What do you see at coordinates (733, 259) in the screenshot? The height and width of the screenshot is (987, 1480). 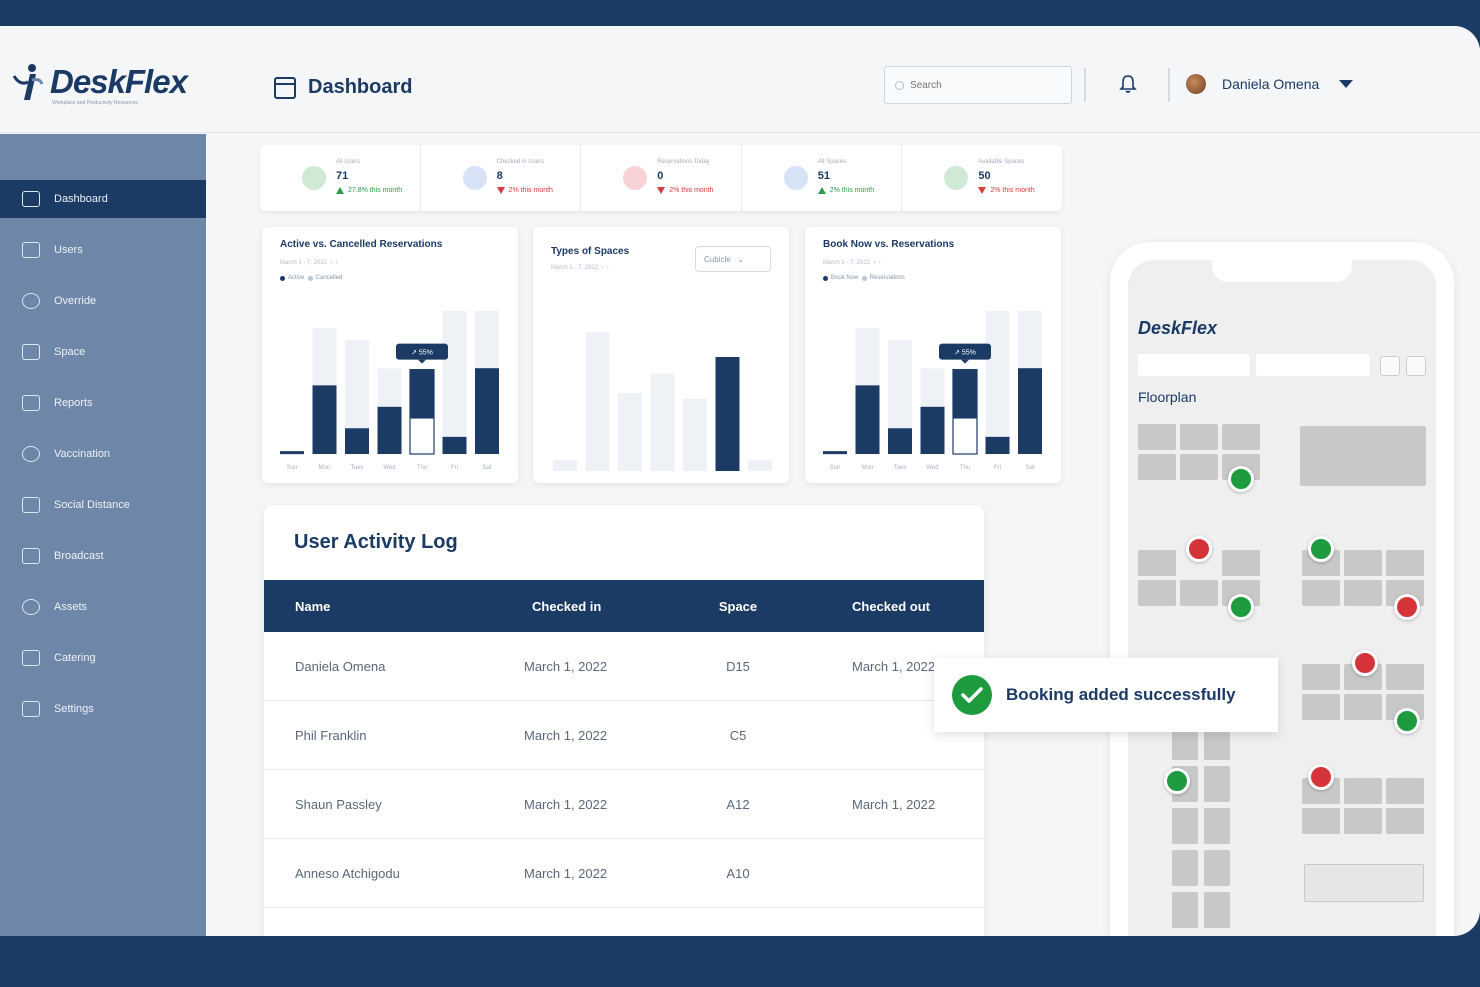 I see `space-type-select: Cubicle ⌄` at bounding box center [733, 259].